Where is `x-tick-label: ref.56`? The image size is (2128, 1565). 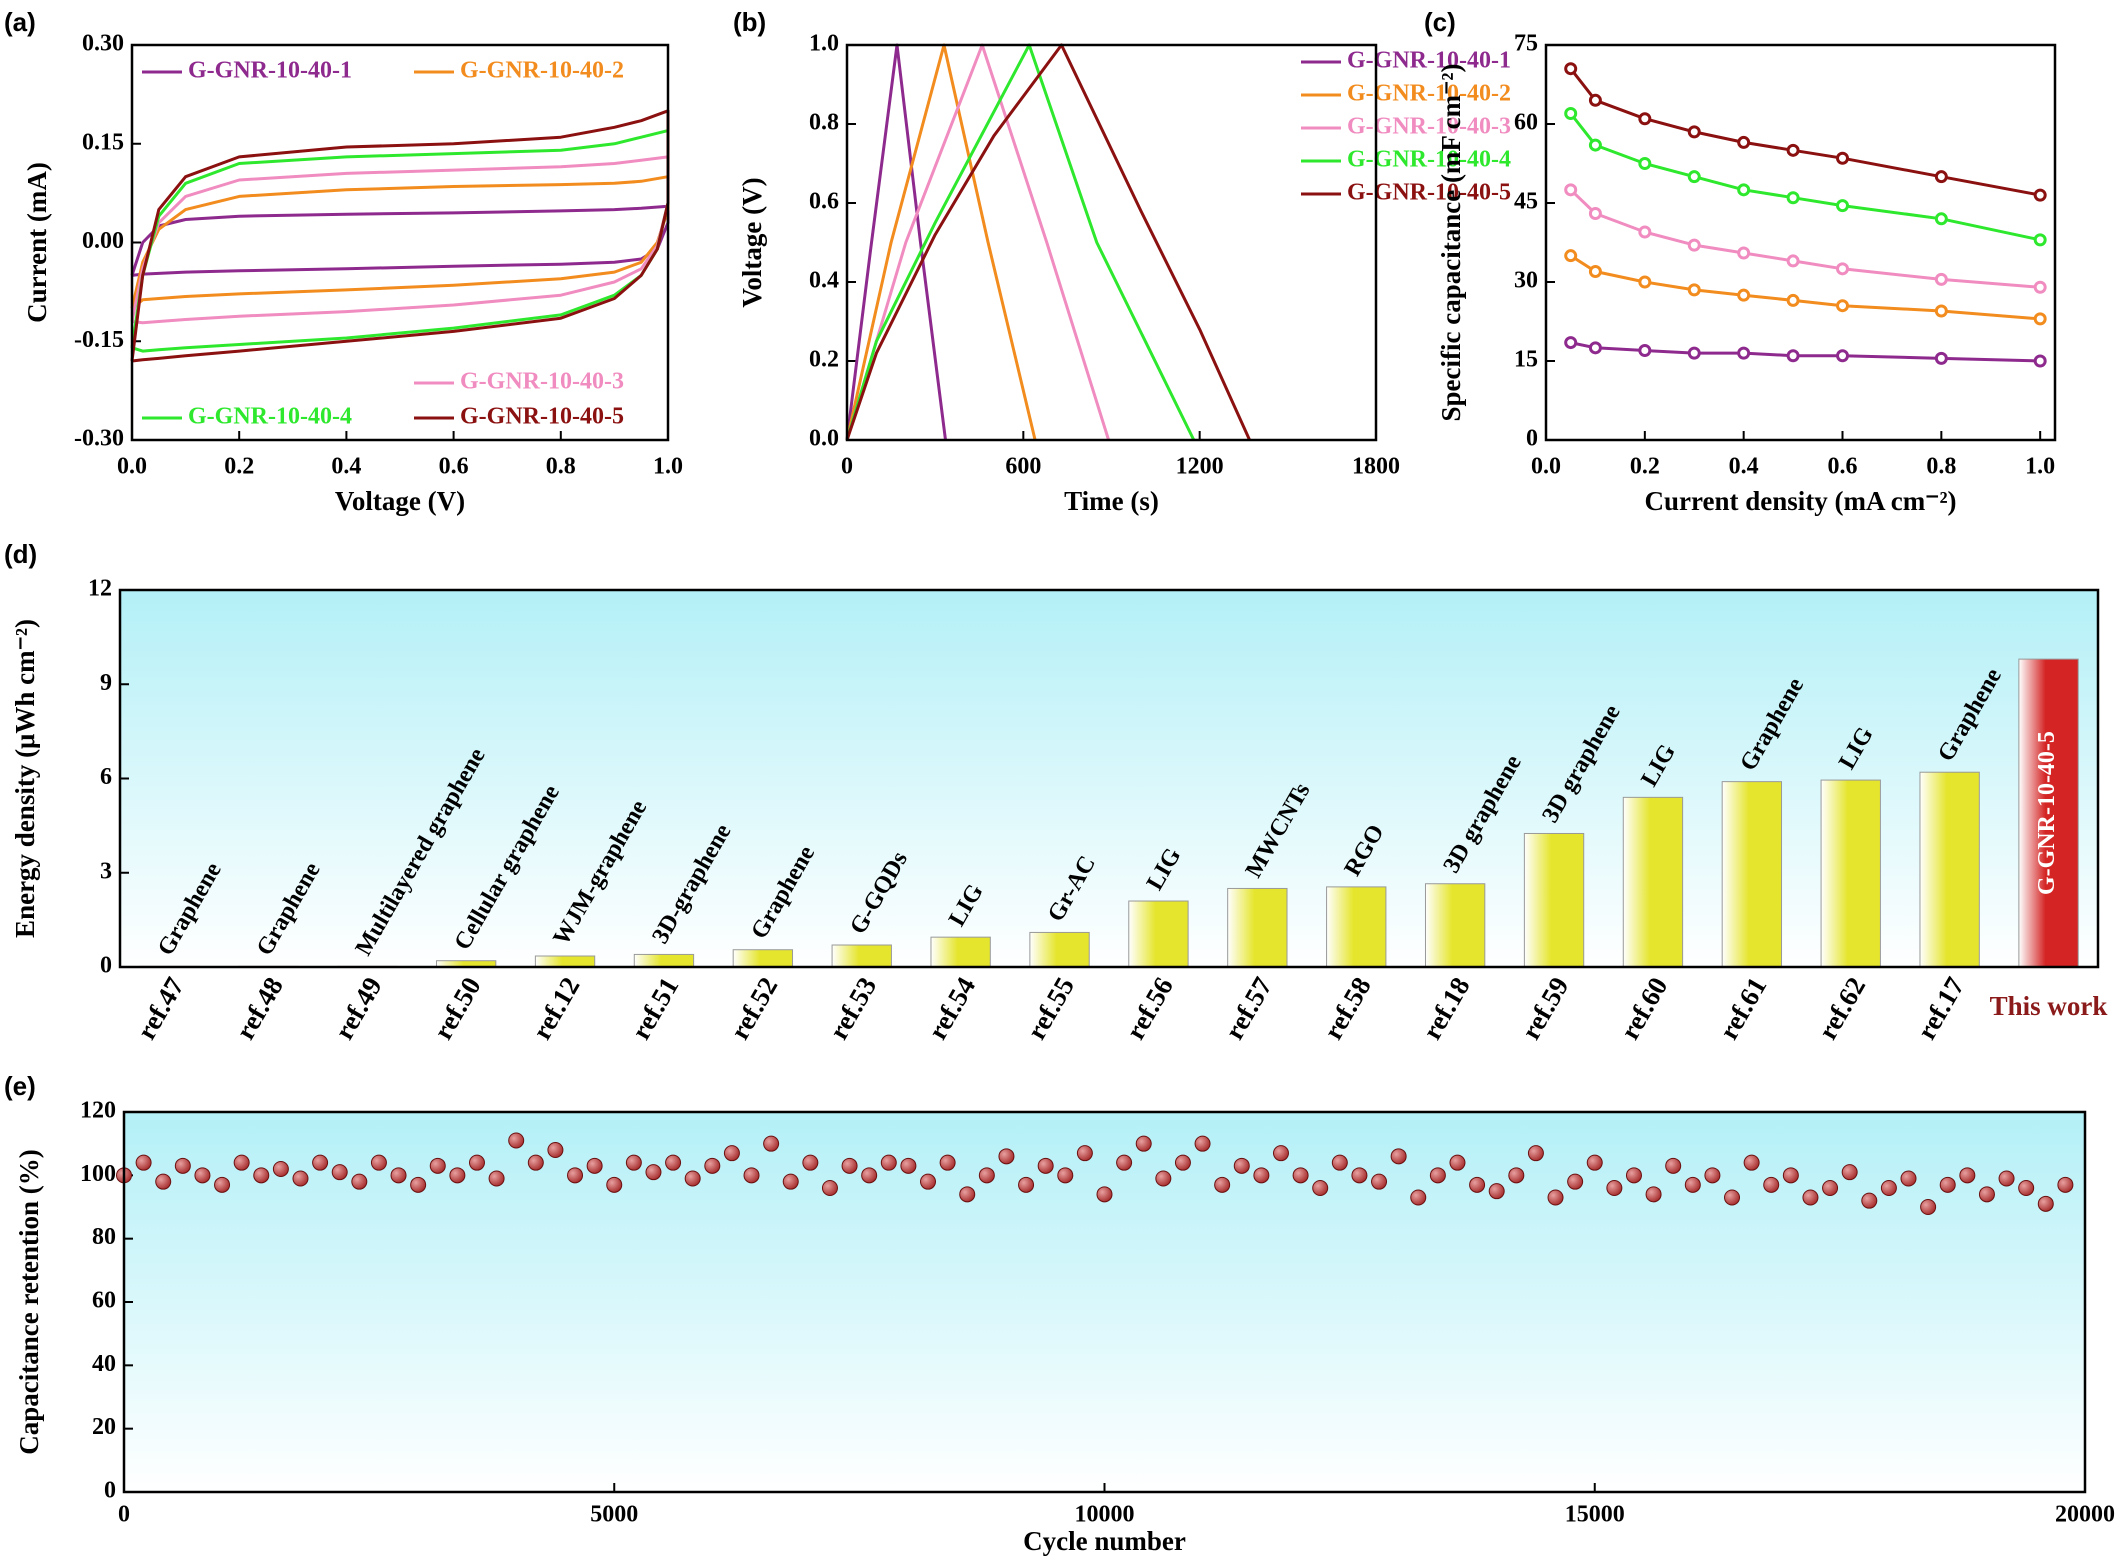
x-tick-label: ref.56 is located at coordinates (1149, 1008).